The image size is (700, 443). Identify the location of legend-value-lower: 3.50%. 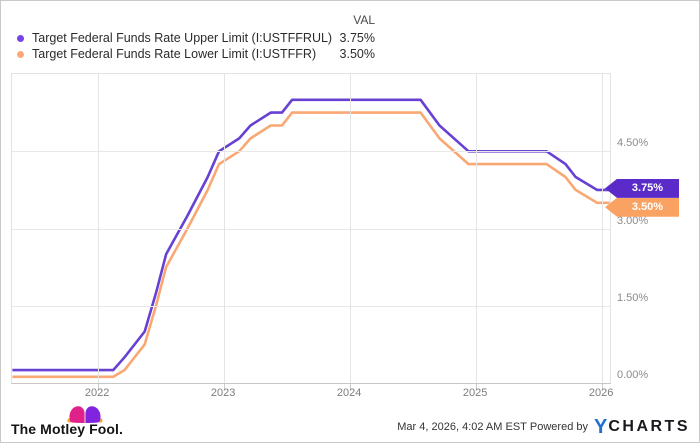
(357, 54).